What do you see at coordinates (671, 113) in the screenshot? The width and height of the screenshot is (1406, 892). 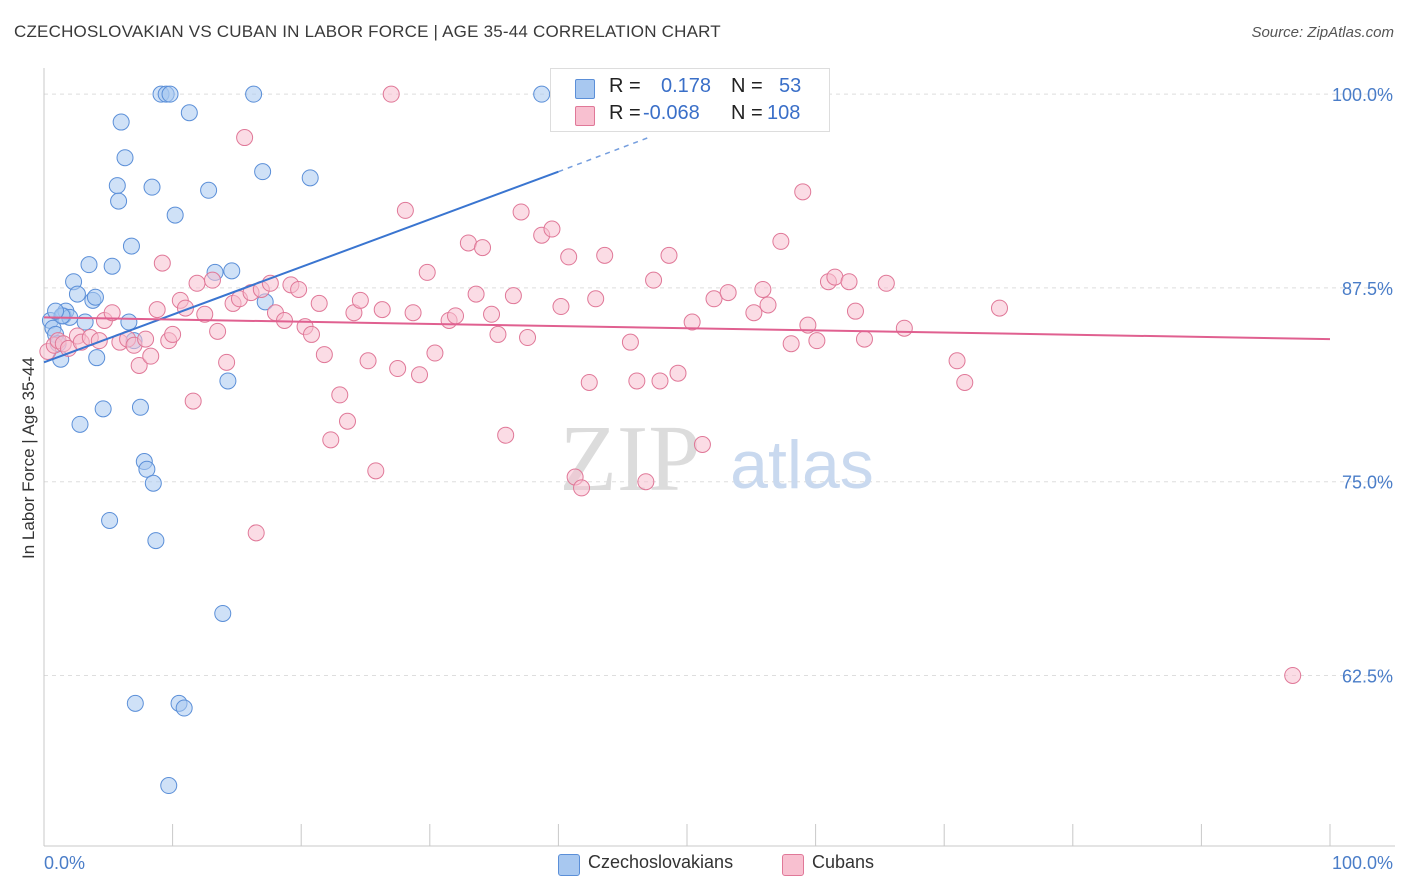 I see `stats-r-value: -0.068` at bounding box center [671, 113].